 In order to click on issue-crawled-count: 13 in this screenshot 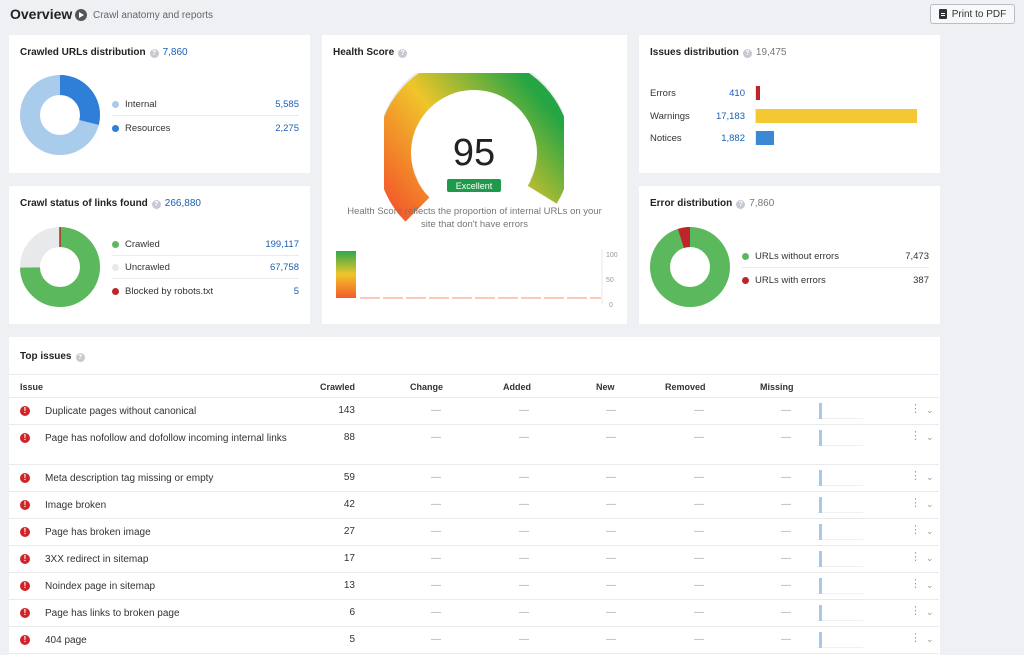, I will do `click(349, 585)`.